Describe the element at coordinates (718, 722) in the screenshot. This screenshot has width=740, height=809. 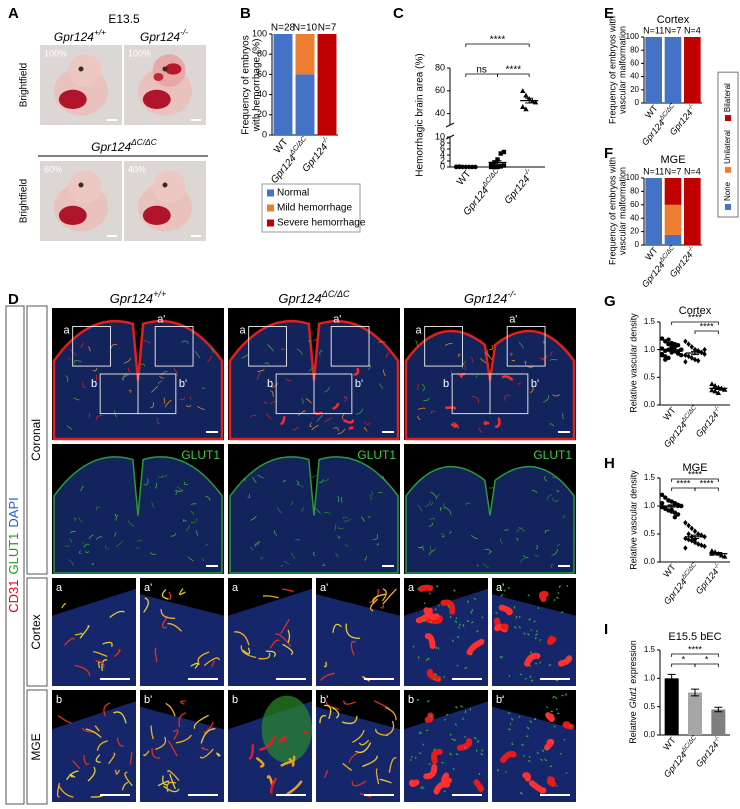
I see `bar` at that location.